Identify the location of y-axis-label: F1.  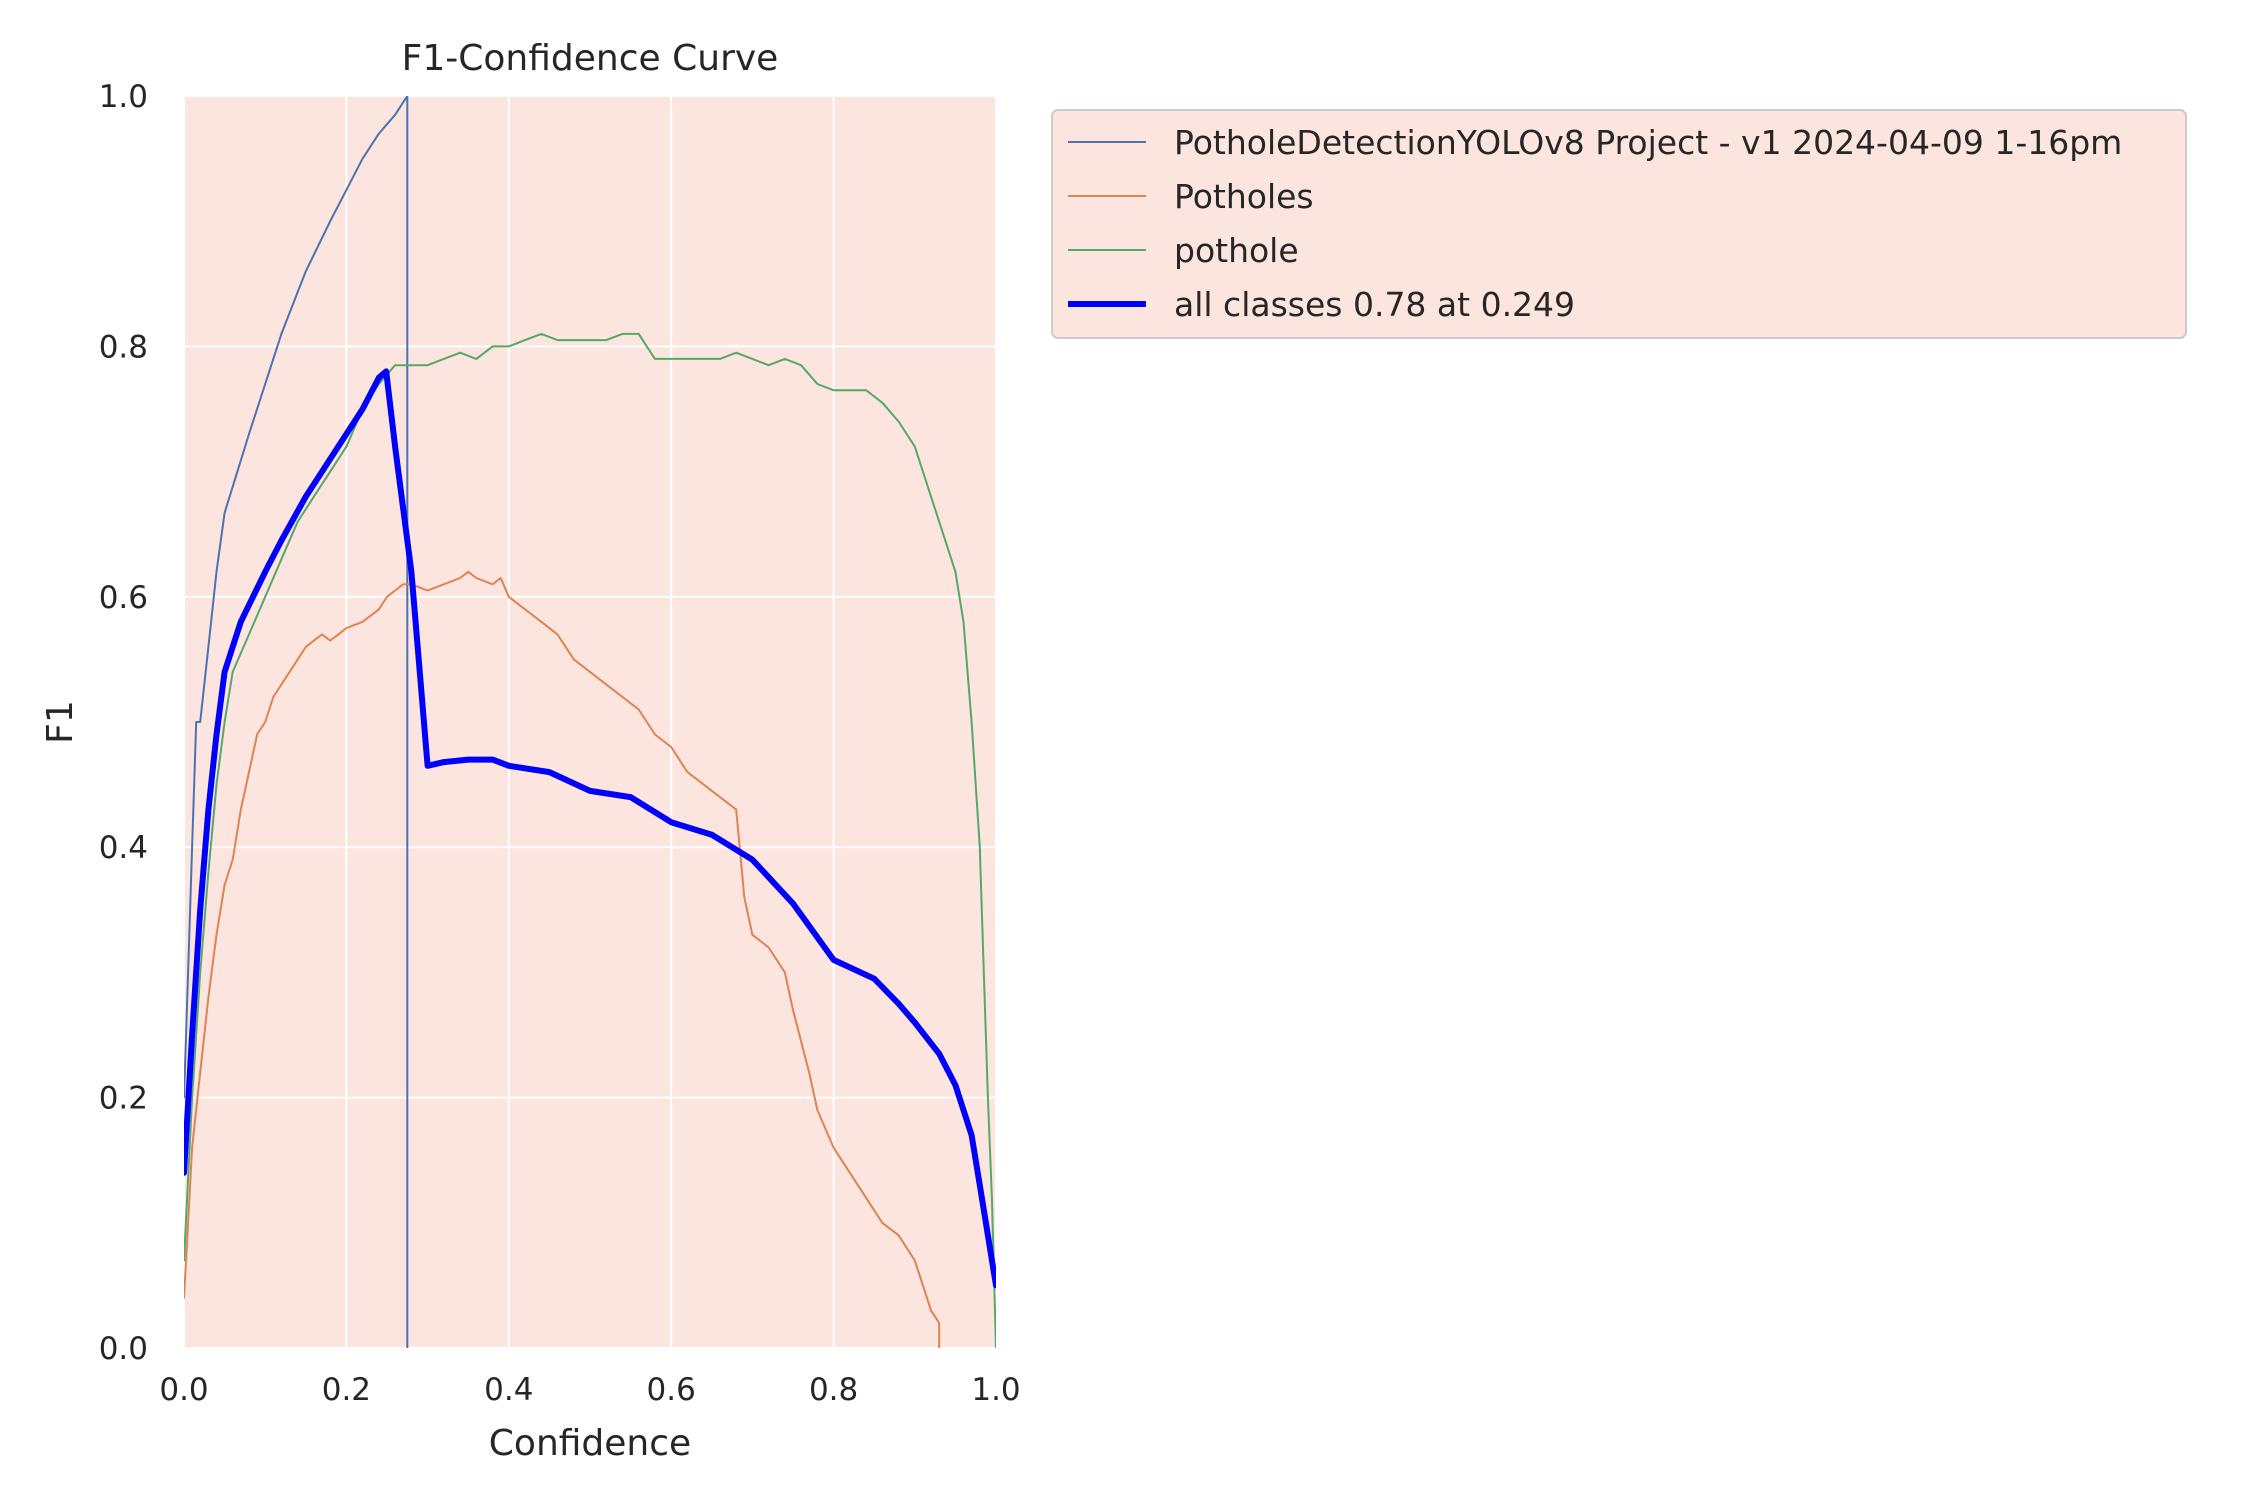
(60, 722).